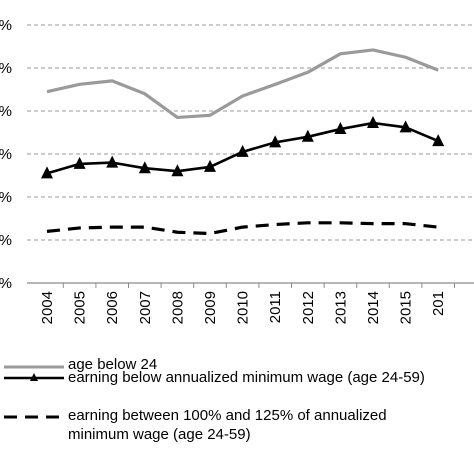 The width and height of the screenshot is (474, 474). I want to click on legend-label-line-2: minimum wage (age 24-59), so click(159, 434).